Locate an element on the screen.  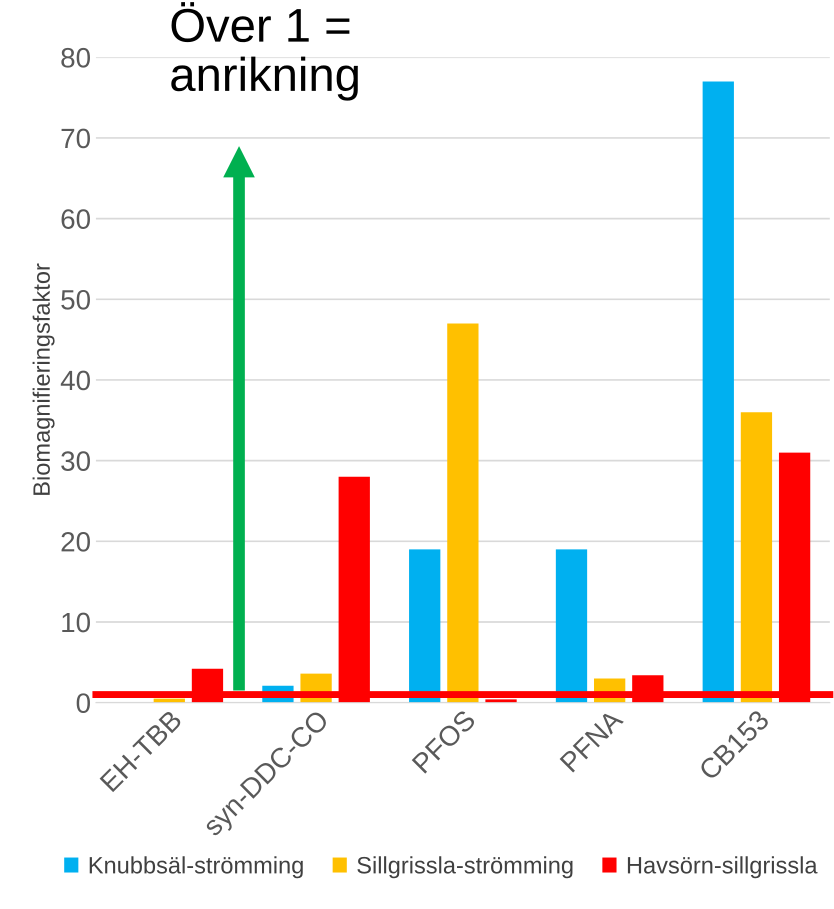
y-tick-label: 70 is located at coordinates (76, 138).